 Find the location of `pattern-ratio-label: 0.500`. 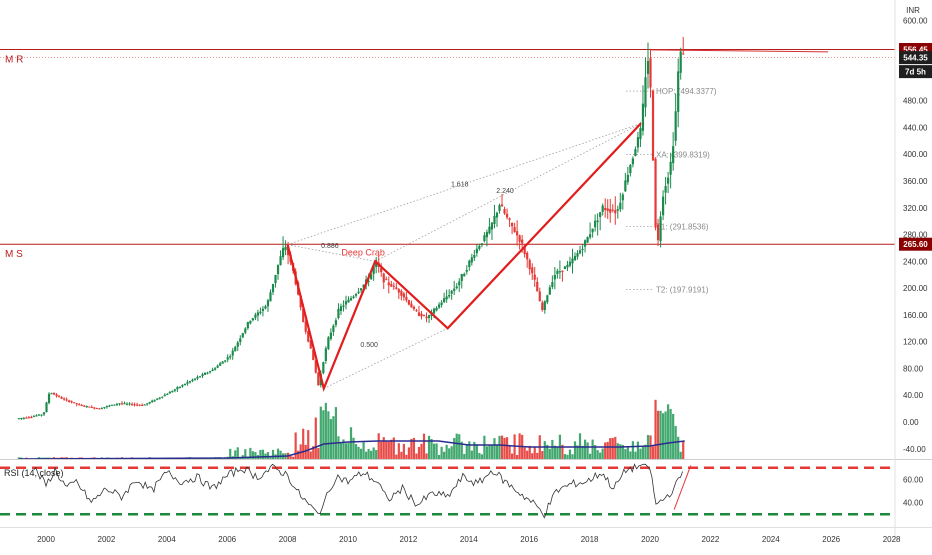

pattern-ratio-label: 0.500 is located at coordinates (369, 345).